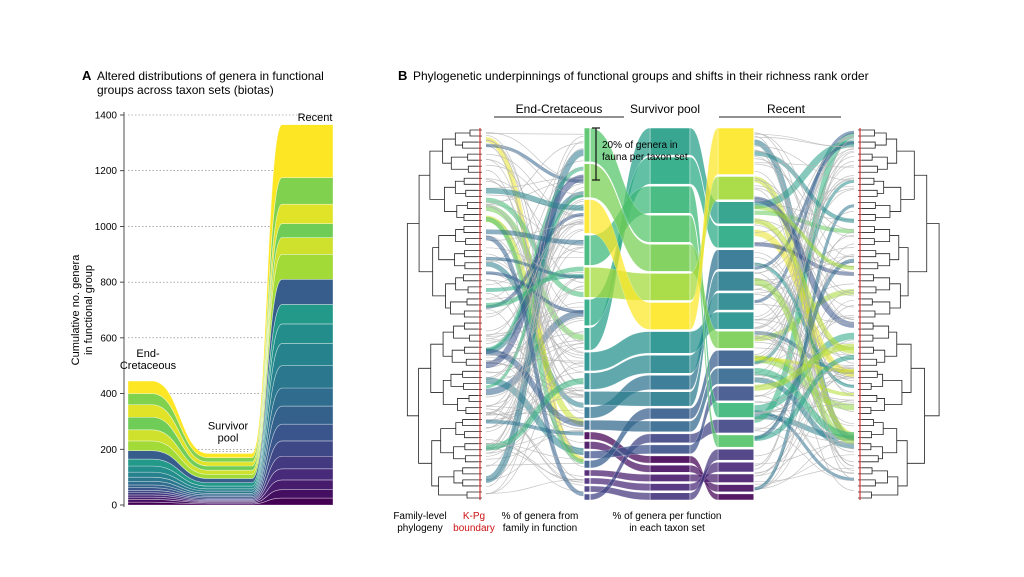 The width and height of the screenshot is (1024, 577). Describe the element at coordinates (559, 109) in the screenshot. I see `header-end-cretaceous: End-Cretaceous` at that location.